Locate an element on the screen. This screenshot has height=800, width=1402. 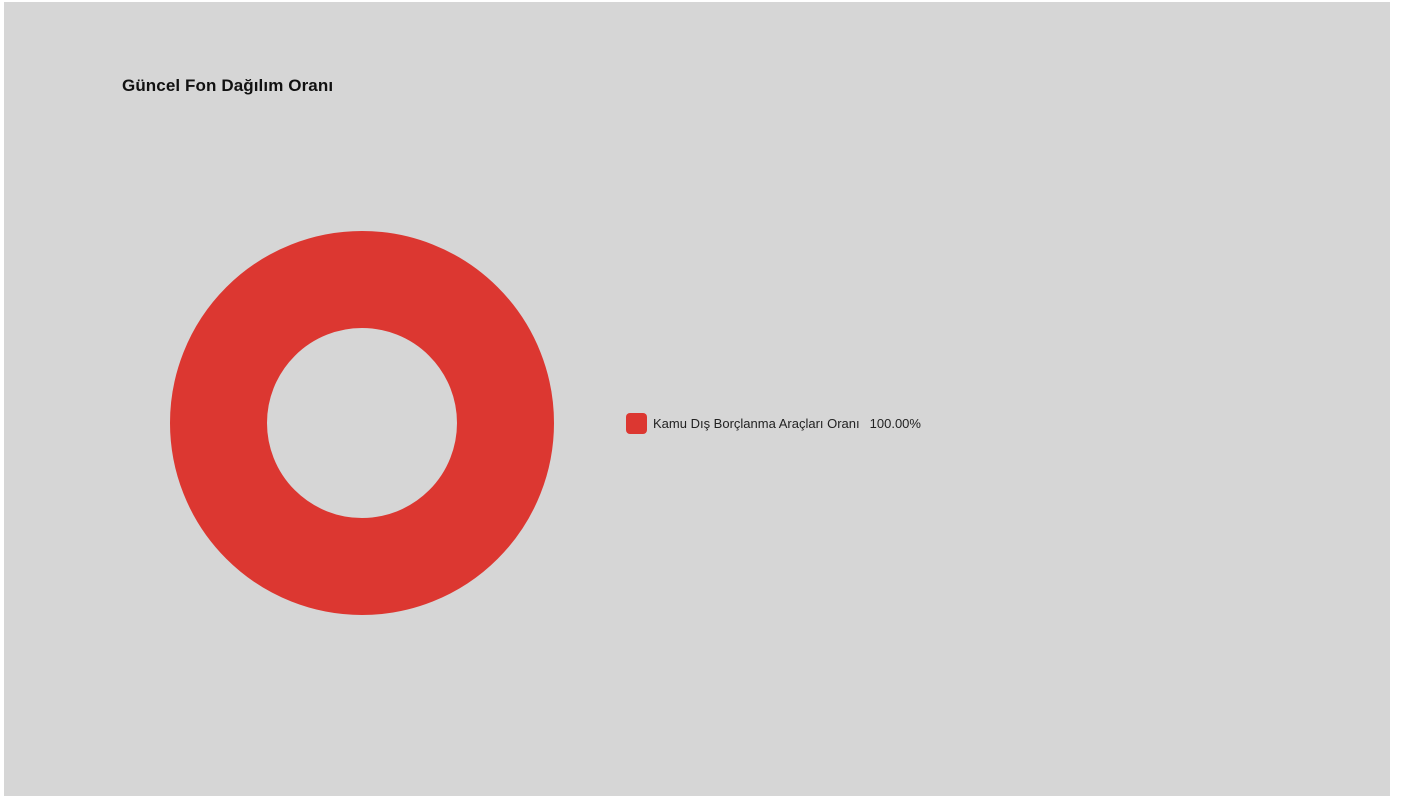
donut-slice is located at coordinates (362, 423).